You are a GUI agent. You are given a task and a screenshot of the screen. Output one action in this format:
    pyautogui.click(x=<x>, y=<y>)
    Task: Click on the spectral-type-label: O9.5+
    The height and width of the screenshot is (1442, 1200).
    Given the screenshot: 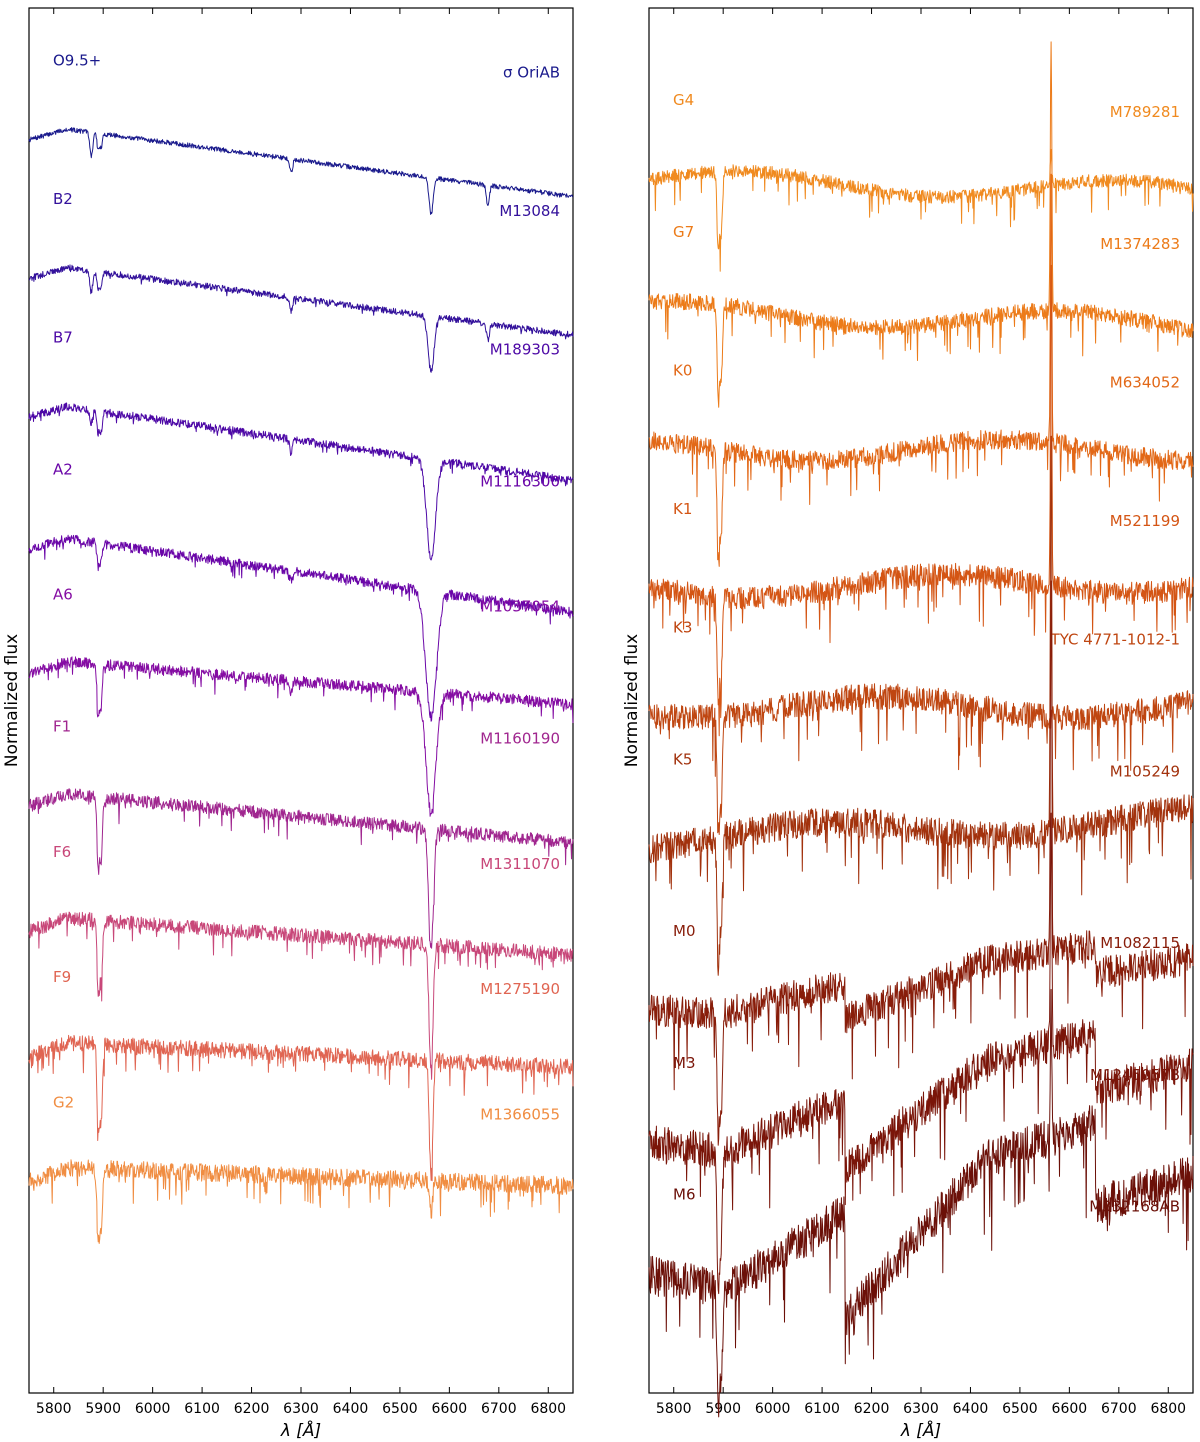 What is the action you would take?
    pyautogui.click(x=77, y=60)
    